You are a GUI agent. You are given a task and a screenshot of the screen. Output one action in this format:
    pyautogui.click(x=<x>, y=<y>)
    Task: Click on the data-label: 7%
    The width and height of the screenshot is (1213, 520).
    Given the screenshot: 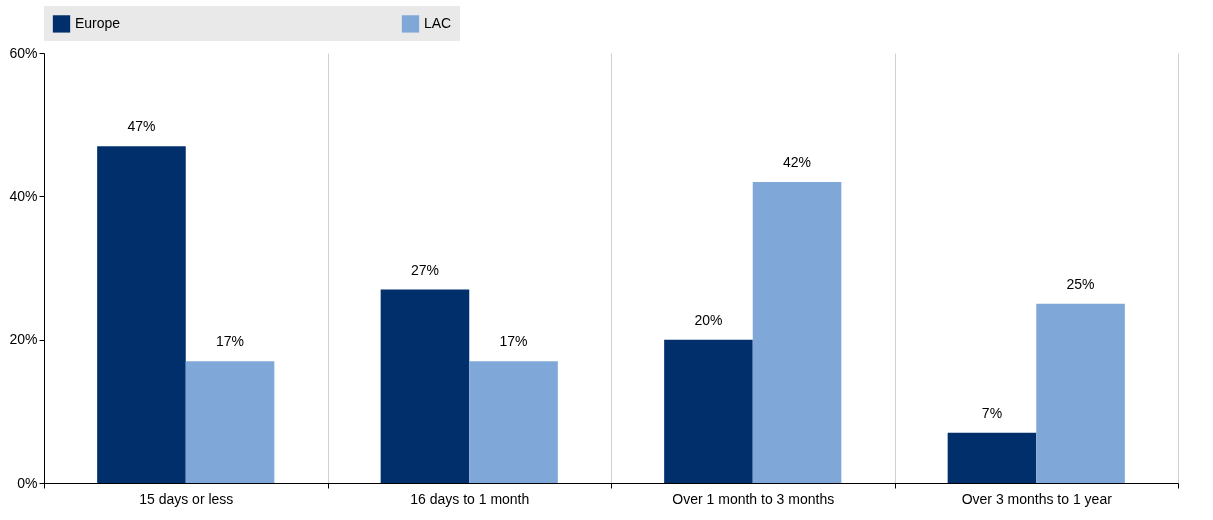 What is the action you would take?
    pyautogui.click(x=992, y=412)
    